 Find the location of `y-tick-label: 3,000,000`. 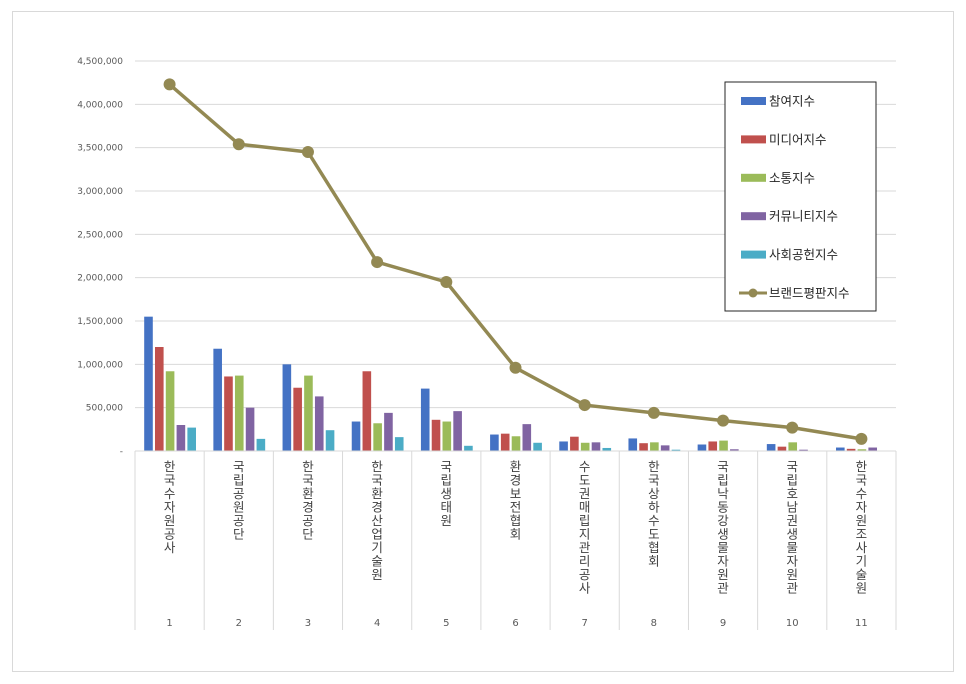

y-tick-label: 3,000,000 is located at coordinates (100, 192).